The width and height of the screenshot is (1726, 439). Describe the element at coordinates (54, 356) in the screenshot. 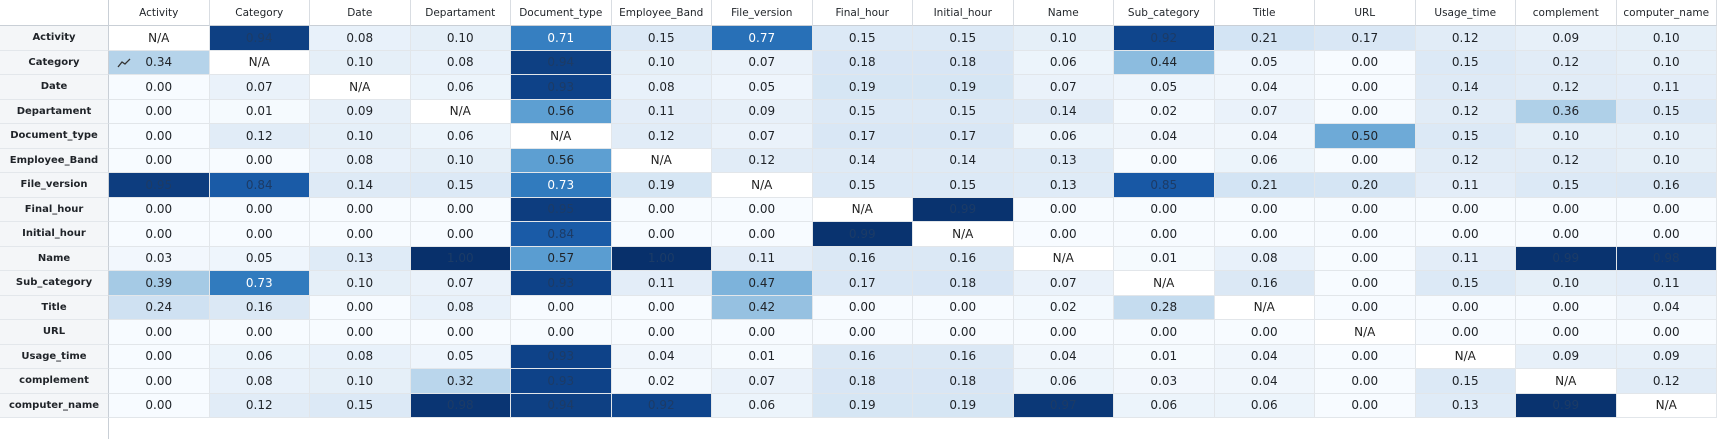

I see `row-header: Usage_time` at that location.